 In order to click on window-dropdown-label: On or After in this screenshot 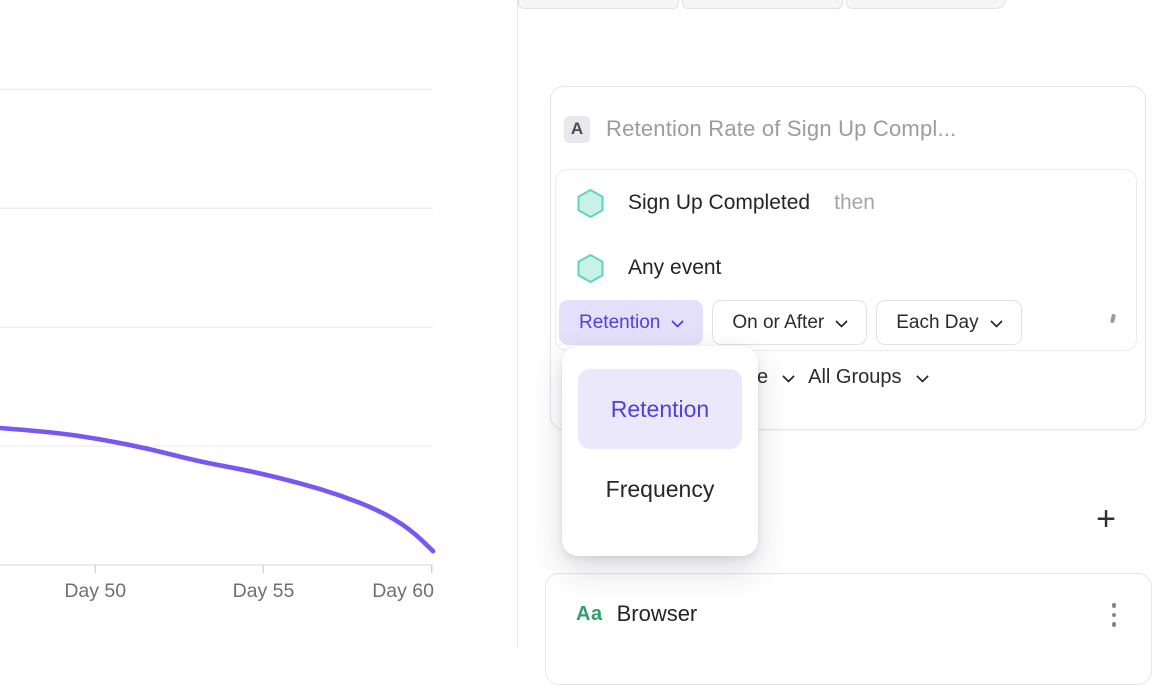, I will do `click(778, 322)`.